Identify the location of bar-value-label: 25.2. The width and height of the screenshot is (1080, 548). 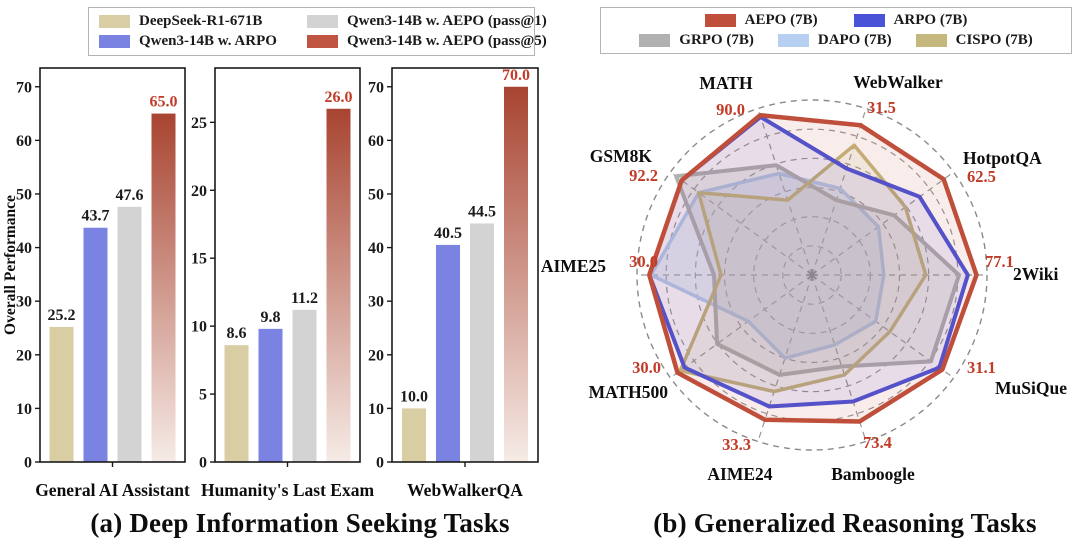
(62, 315).